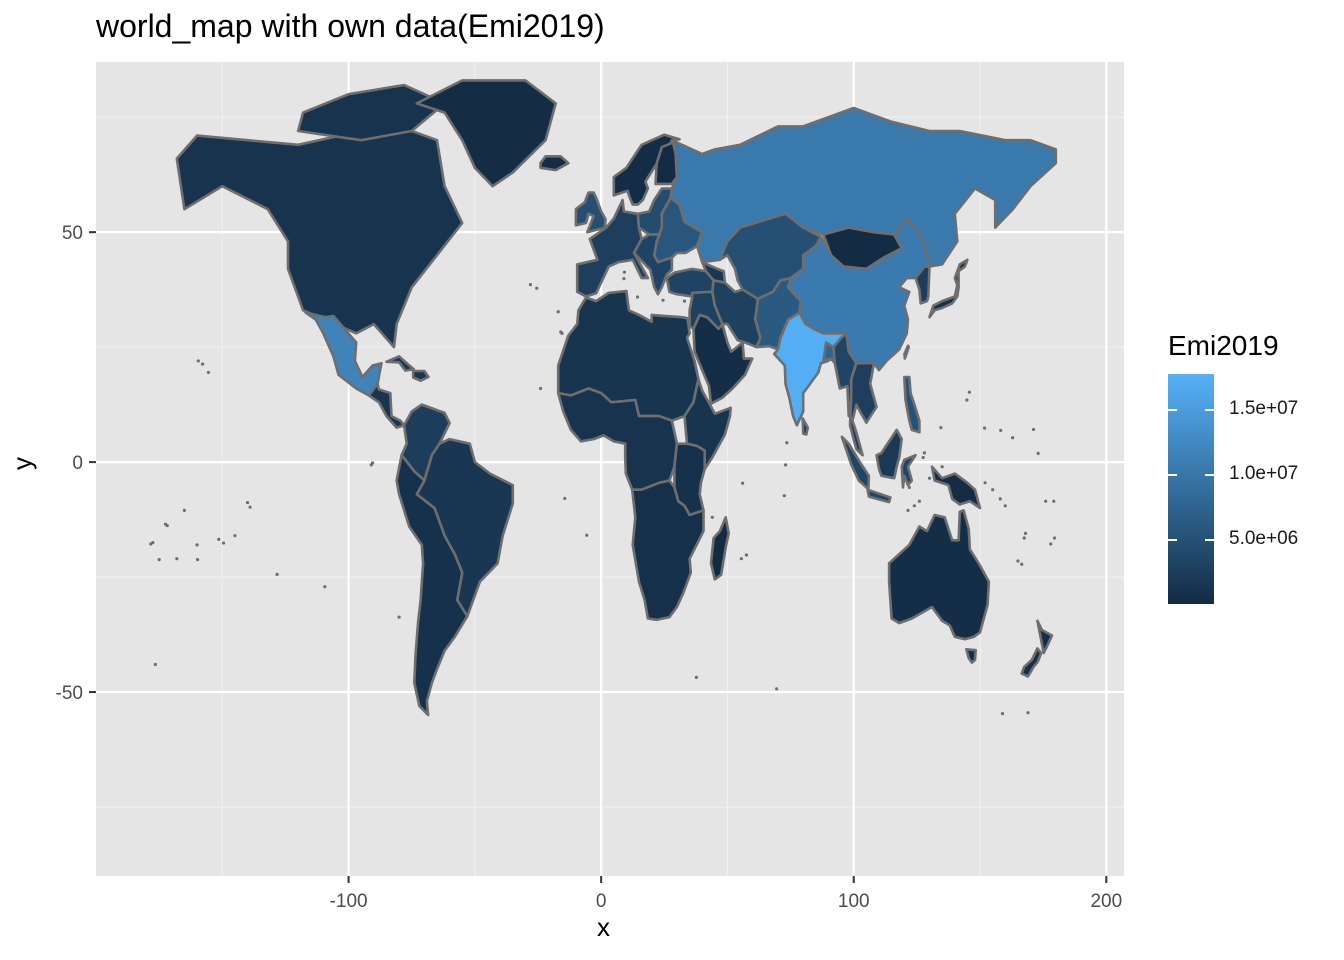  What do you see at coordinates (1045, 637) in the screenshot?
I see `country-new-zealand-north-island` at bounding box center [1045, 637].